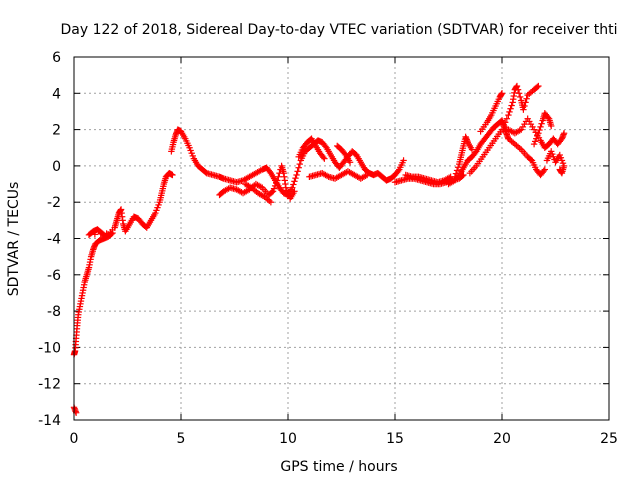 This screenshot has height=480, width=640. Describe the element at coordinates (338, 467) in the screenshot. I see `x-axis-label: GPS time / hours` at that location.